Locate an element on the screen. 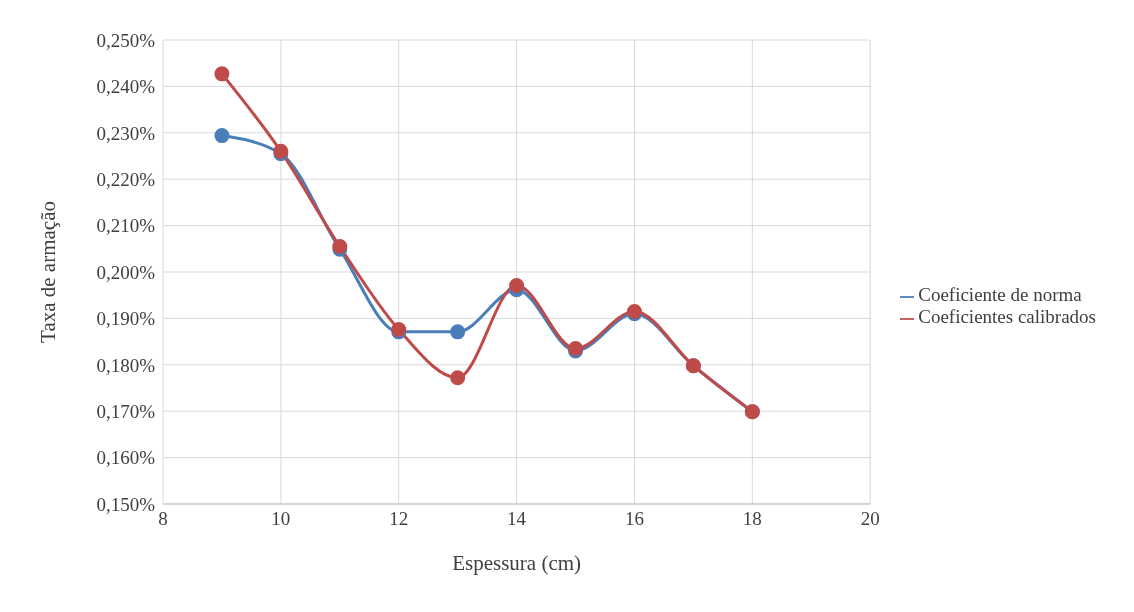  y-tick-label: 0,150% is located at coordinates (126, 504).